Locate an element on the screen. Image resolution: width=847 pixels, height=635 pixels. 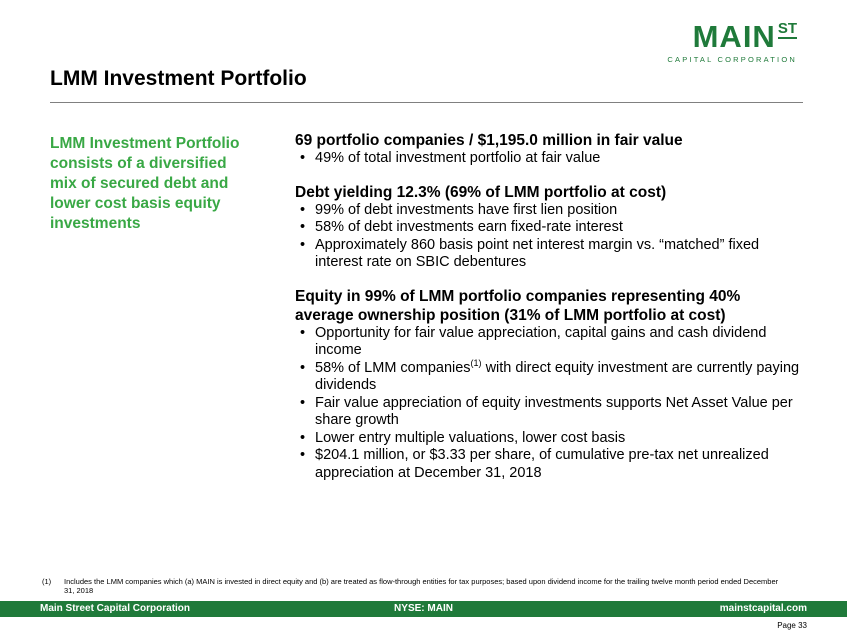
title-divider is located at coordinates (426, 102).